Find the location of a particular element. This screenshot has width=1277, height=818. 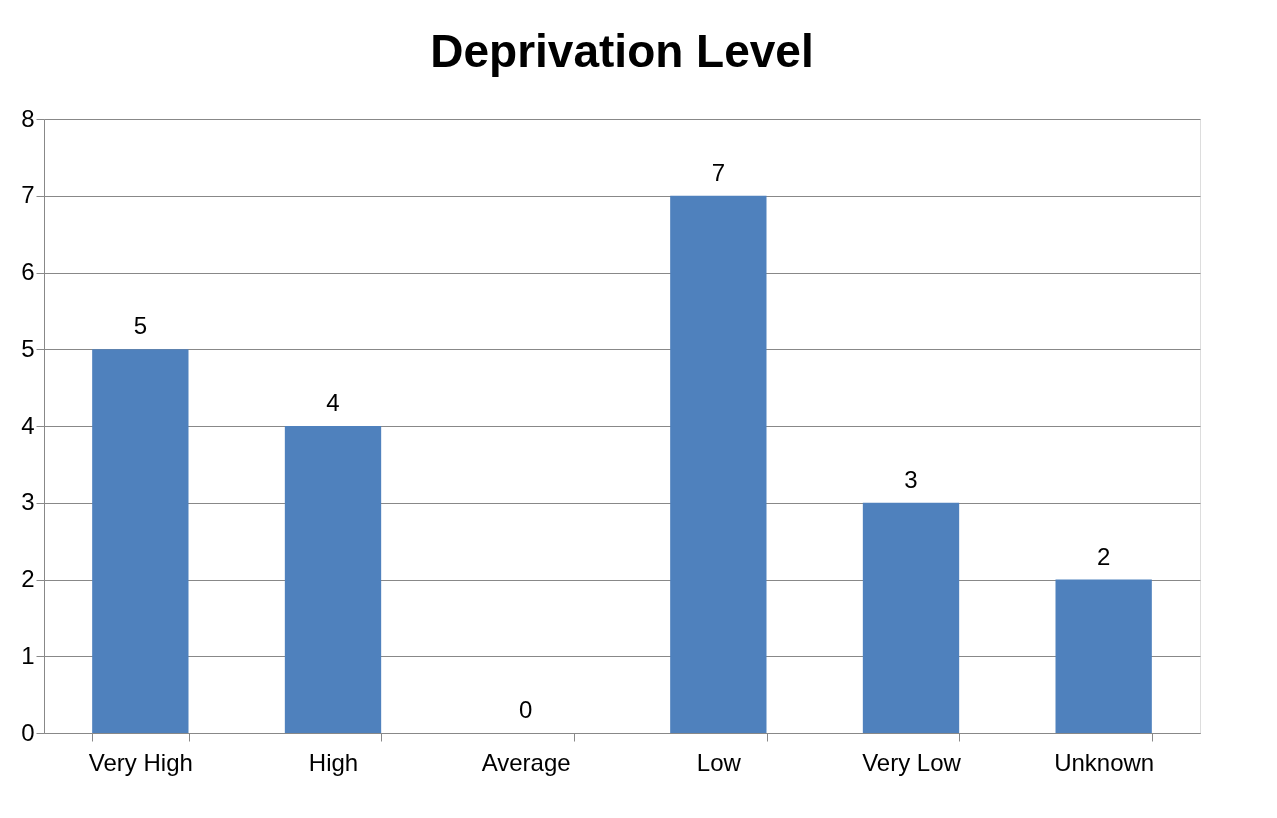

y-tick-label: 7 is located at coordinates (28, 195).